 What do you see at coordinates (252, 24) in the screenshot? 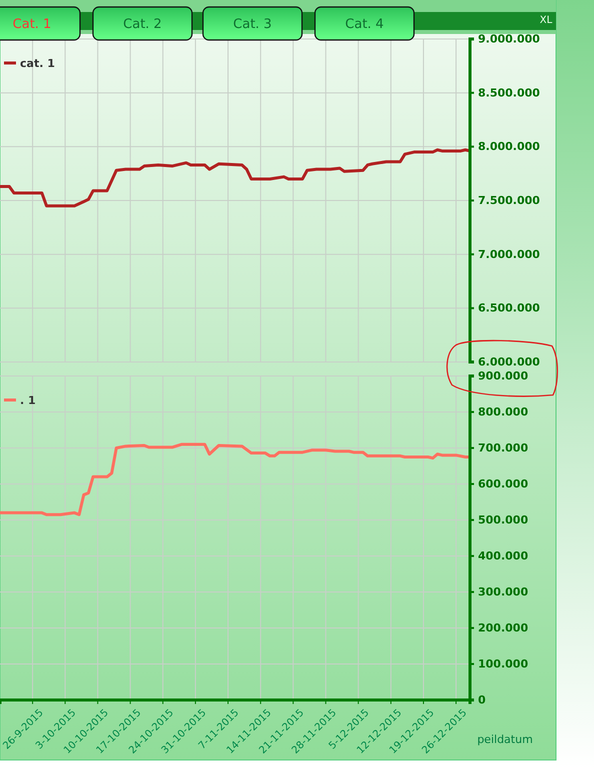
I see `text: Cat. 3` at bounding box center [252, 24].